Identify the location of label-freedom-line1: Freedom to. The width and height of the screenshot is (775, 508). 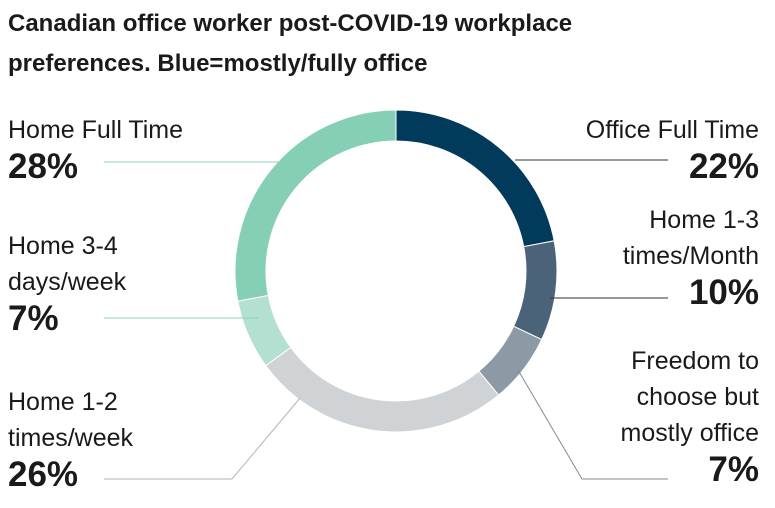
(695, 361).